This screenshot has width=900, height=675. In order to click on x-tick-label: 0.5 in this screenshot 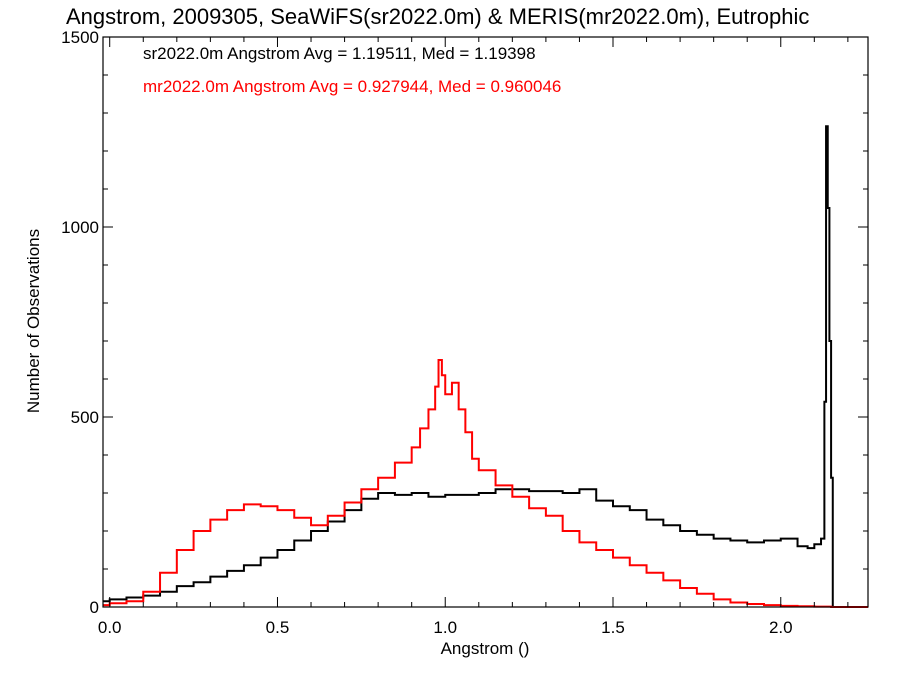, I will do `click(278, 627)`.